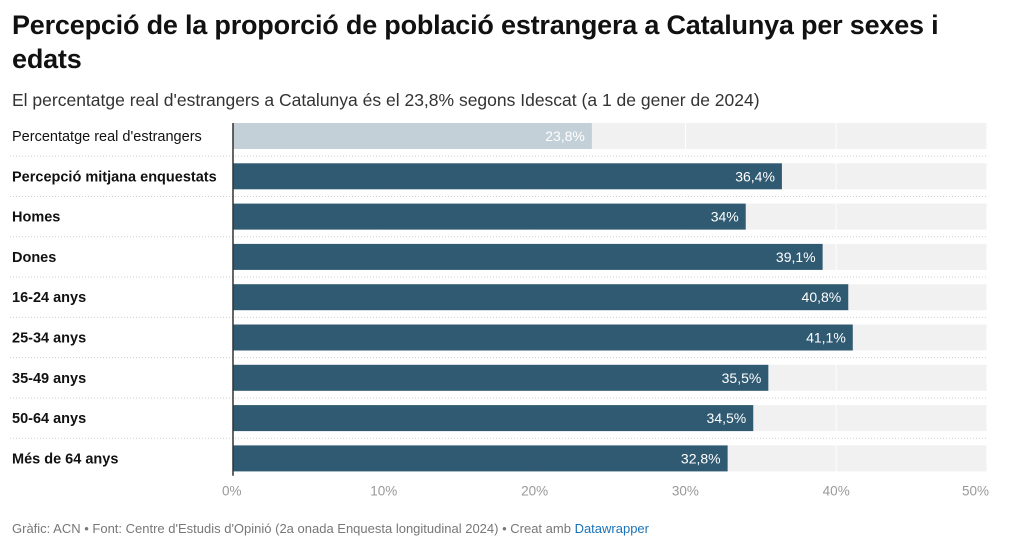 The image size is (1024, 548). What do you see at coordinates (49, 379) in the screenshot?
I see `category-label: 35-49 anys` at bounding box center [49, 379].